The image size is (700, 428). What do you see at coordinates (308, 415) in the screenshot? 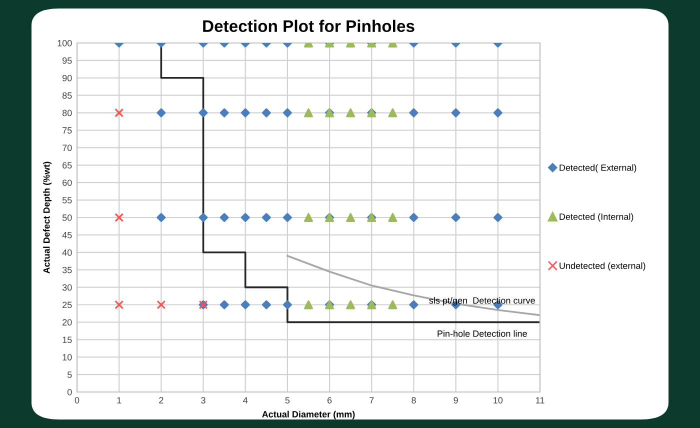
I see `x-axis-title: Actual Diameter (mm)` at bounding box center [308, 415].